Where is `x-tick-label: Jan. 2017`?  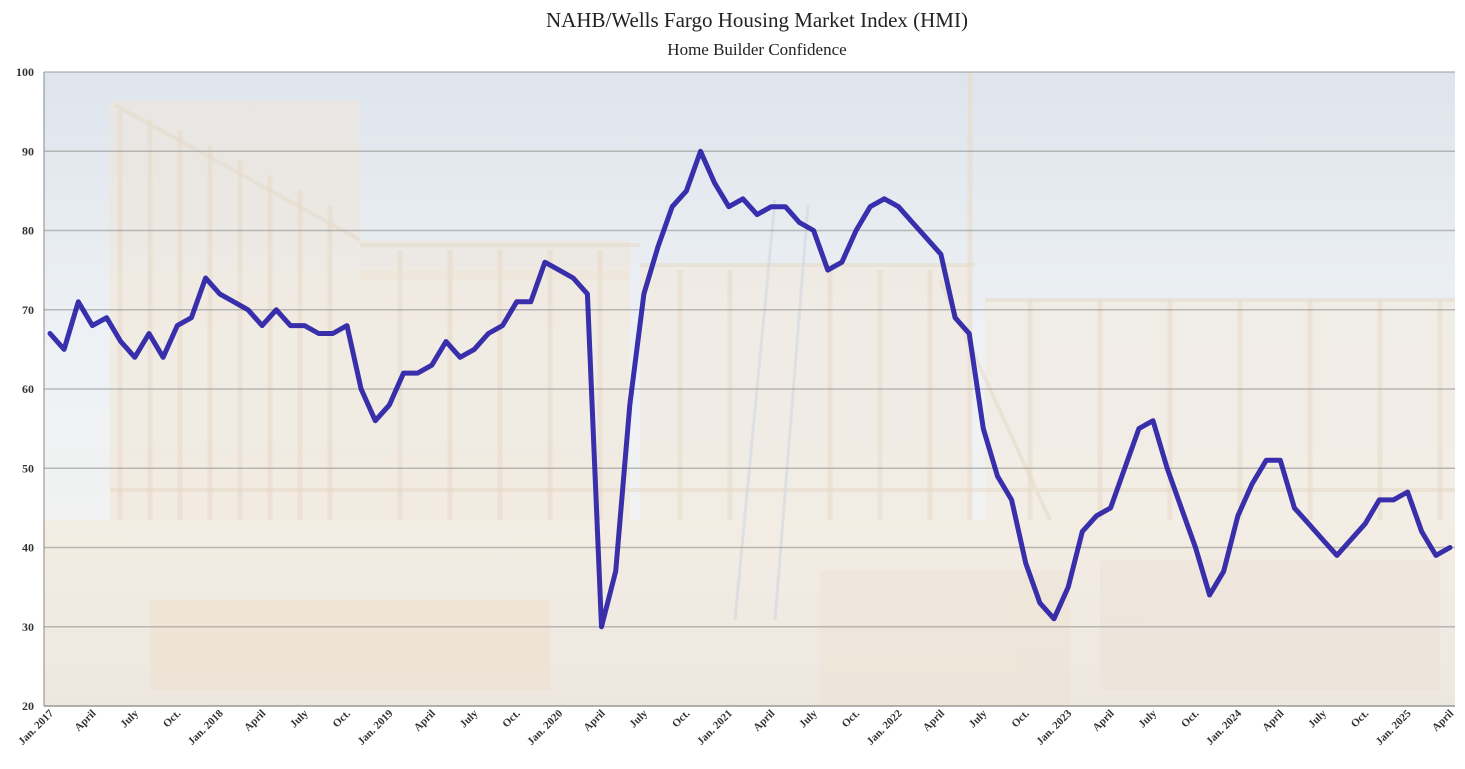 x-tick-label: Jan. 2017 is located at coordinates (36, 727).